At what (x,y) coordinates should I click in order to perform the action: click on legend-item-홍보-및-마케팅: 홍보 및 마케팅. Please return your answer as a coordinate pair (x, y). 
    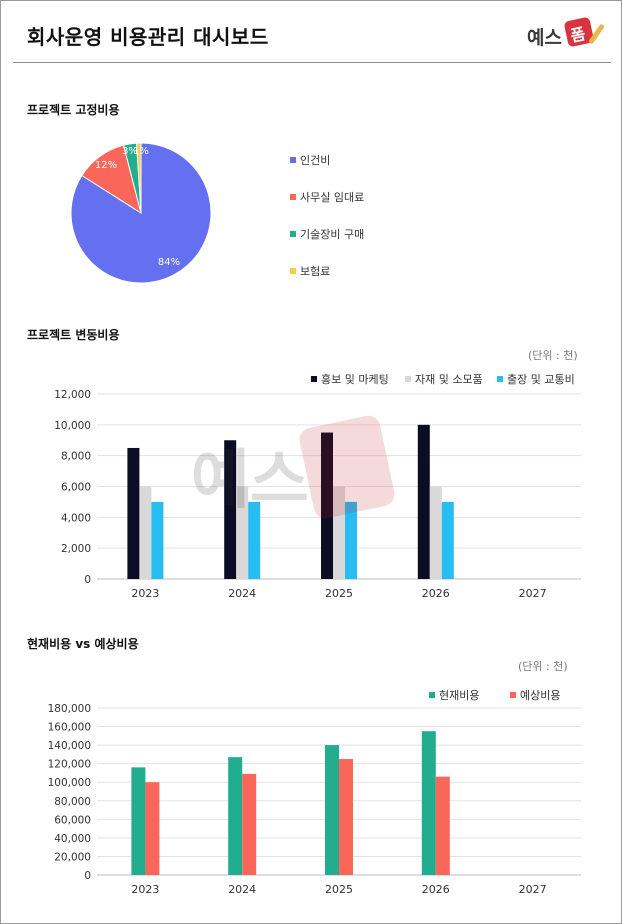
    Looking at the image, I should click on (350, 379).